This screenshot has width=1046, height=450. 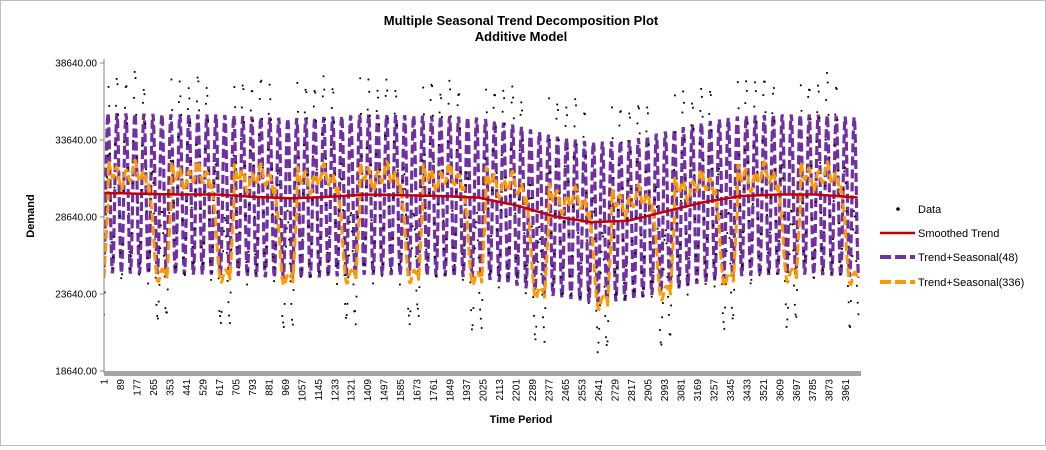 I want to click on x-tick-label: 2465, so click(x=566, y=390).